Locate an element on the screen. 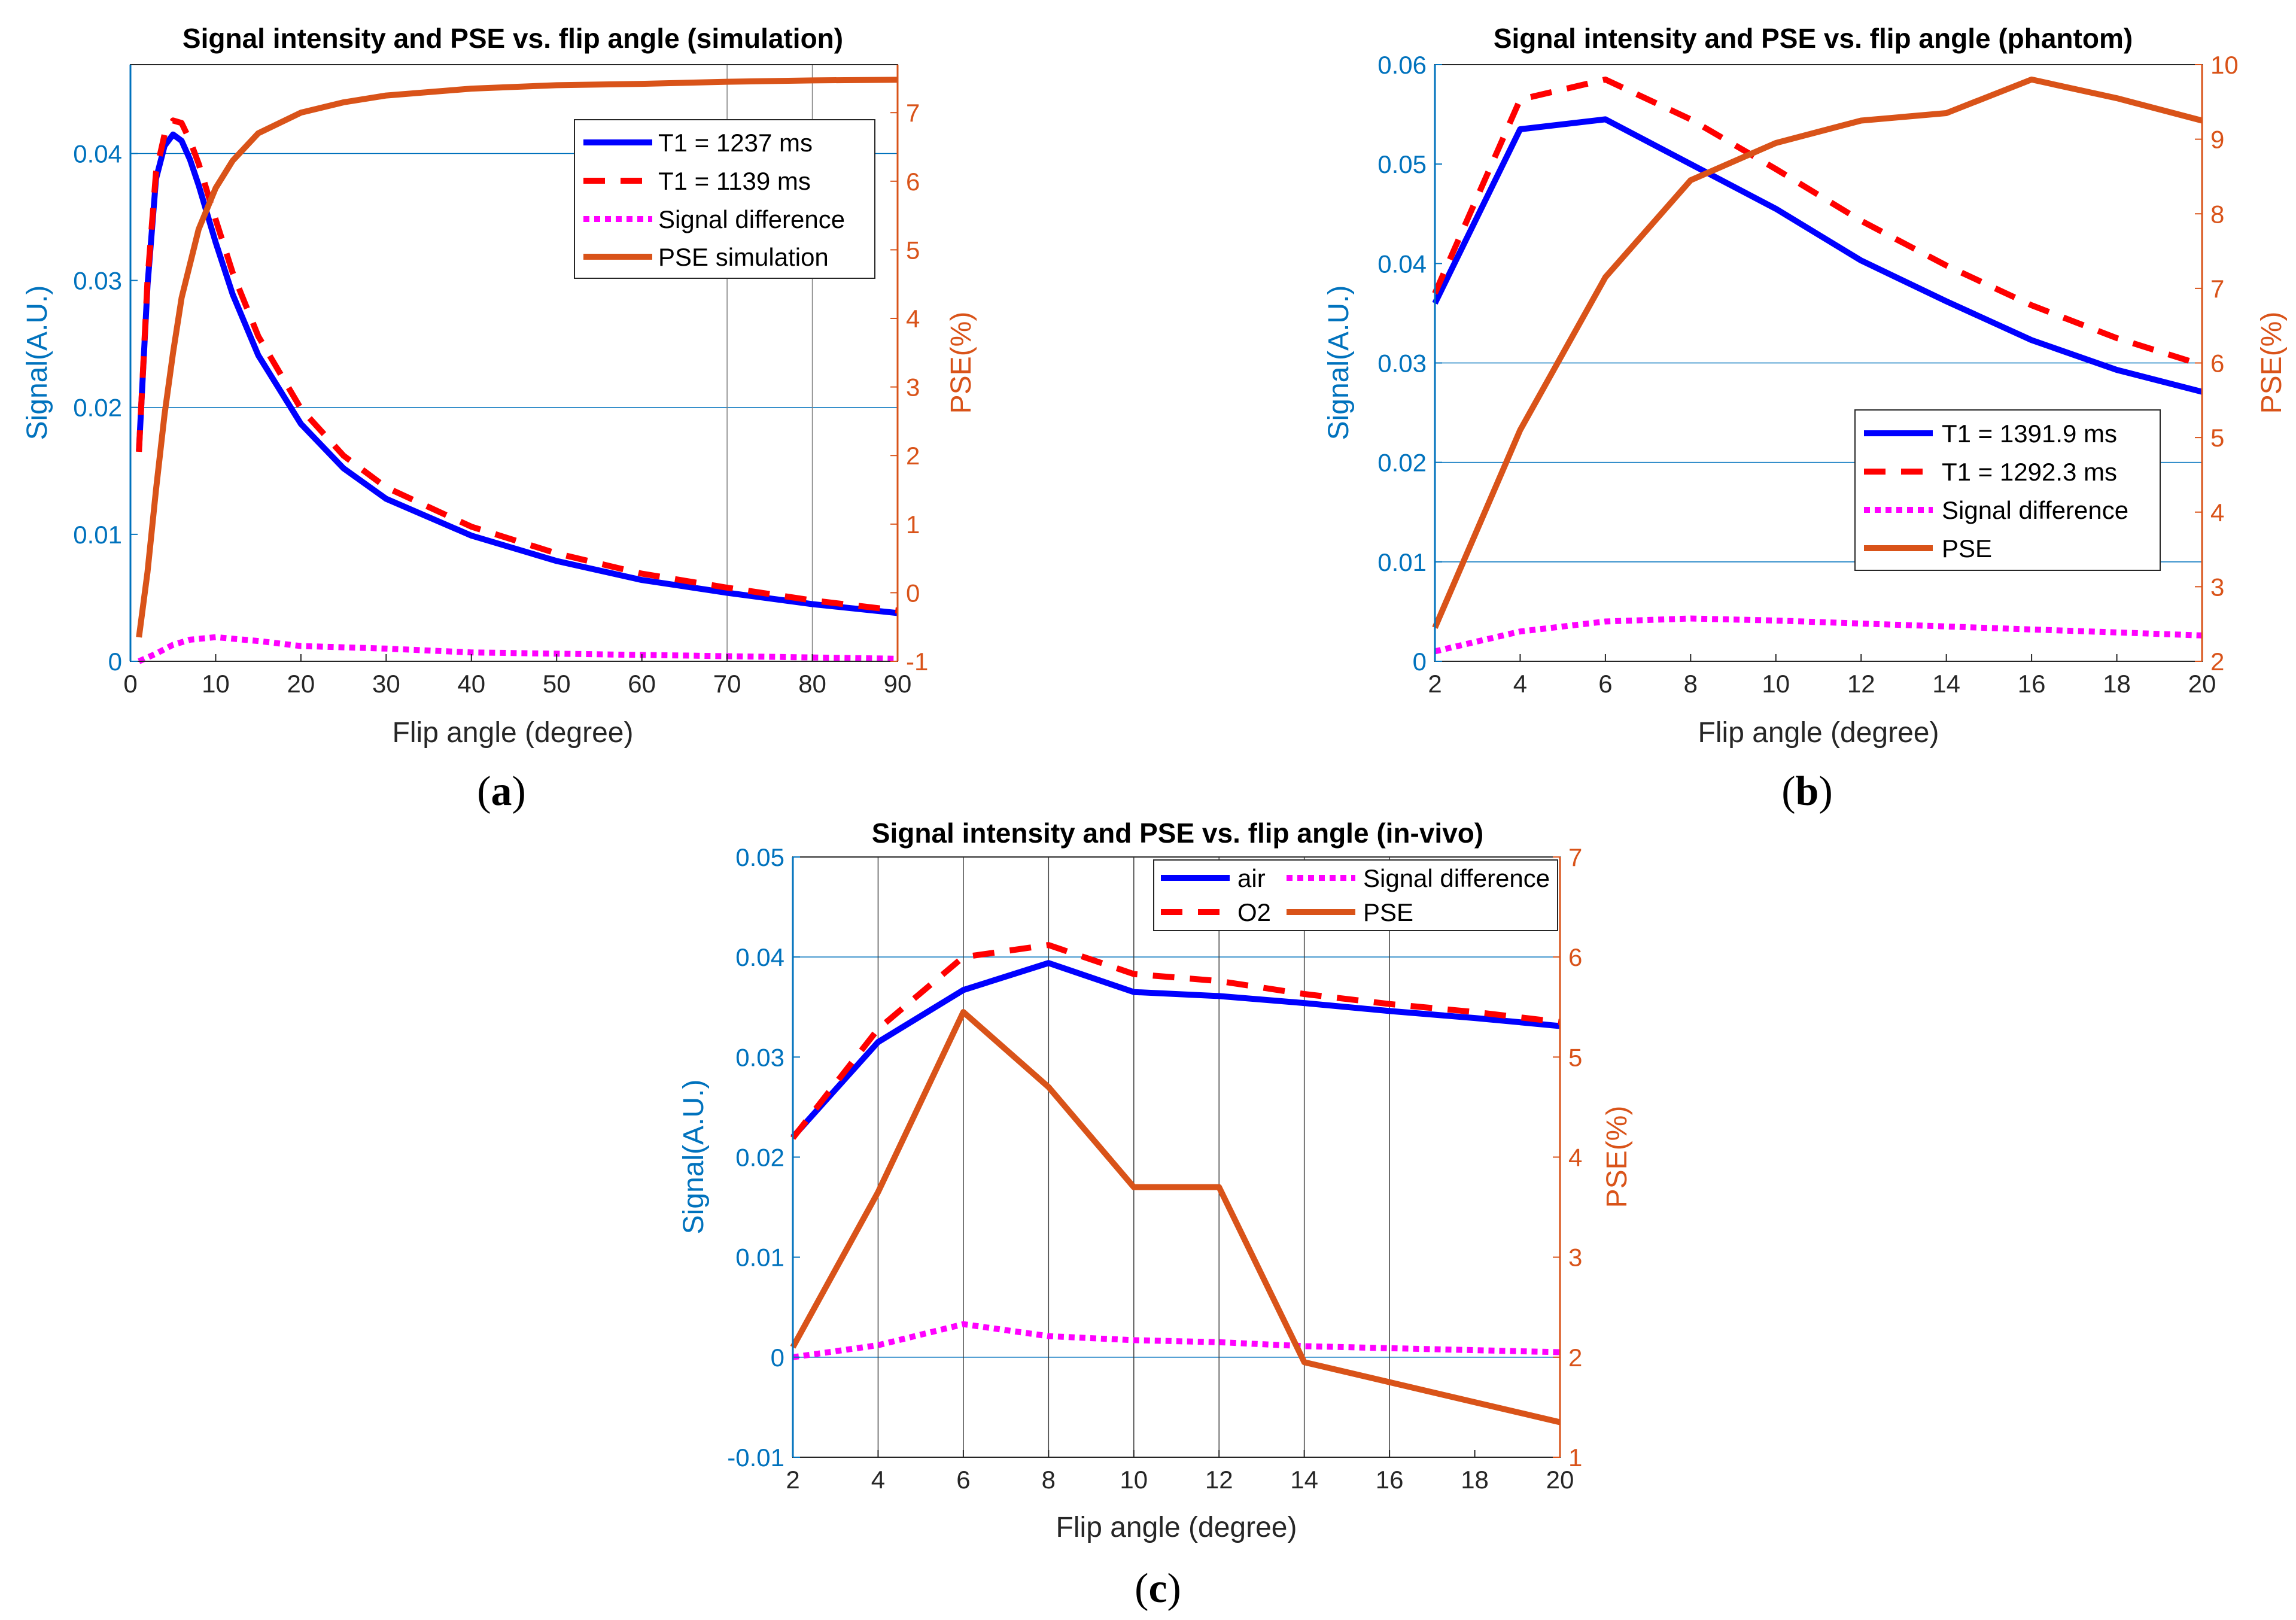  legend-entry: T1 = 1139 ms is located at coordinates (697, 181).